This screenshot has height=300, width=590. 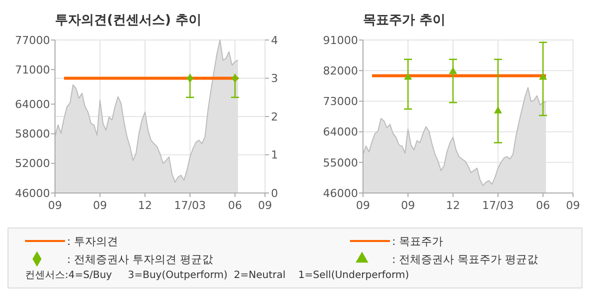 I want to click on y2-tick-label: 0, so click(x=274, y=193).